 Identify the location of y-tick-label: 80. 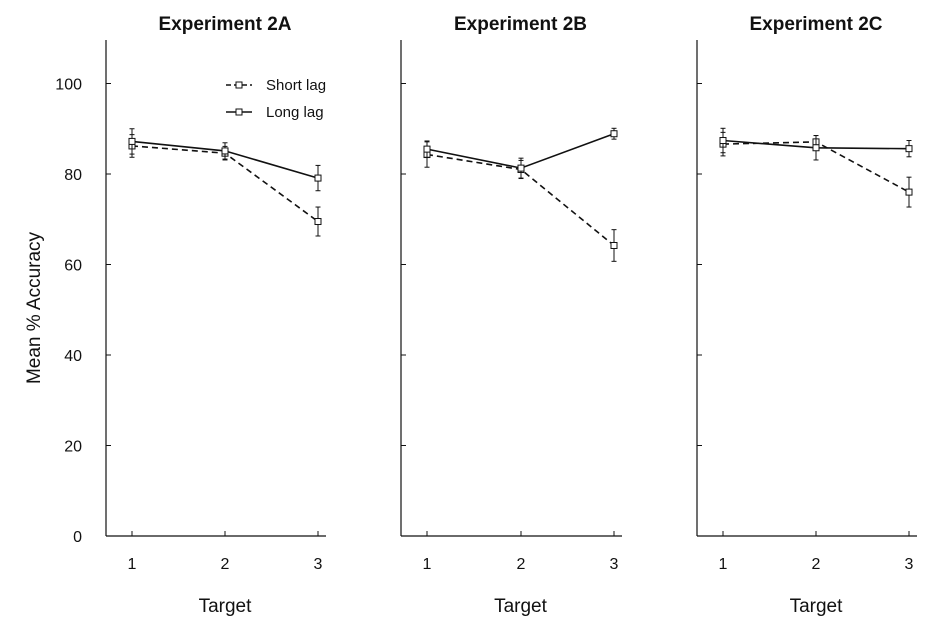
(73, 175).